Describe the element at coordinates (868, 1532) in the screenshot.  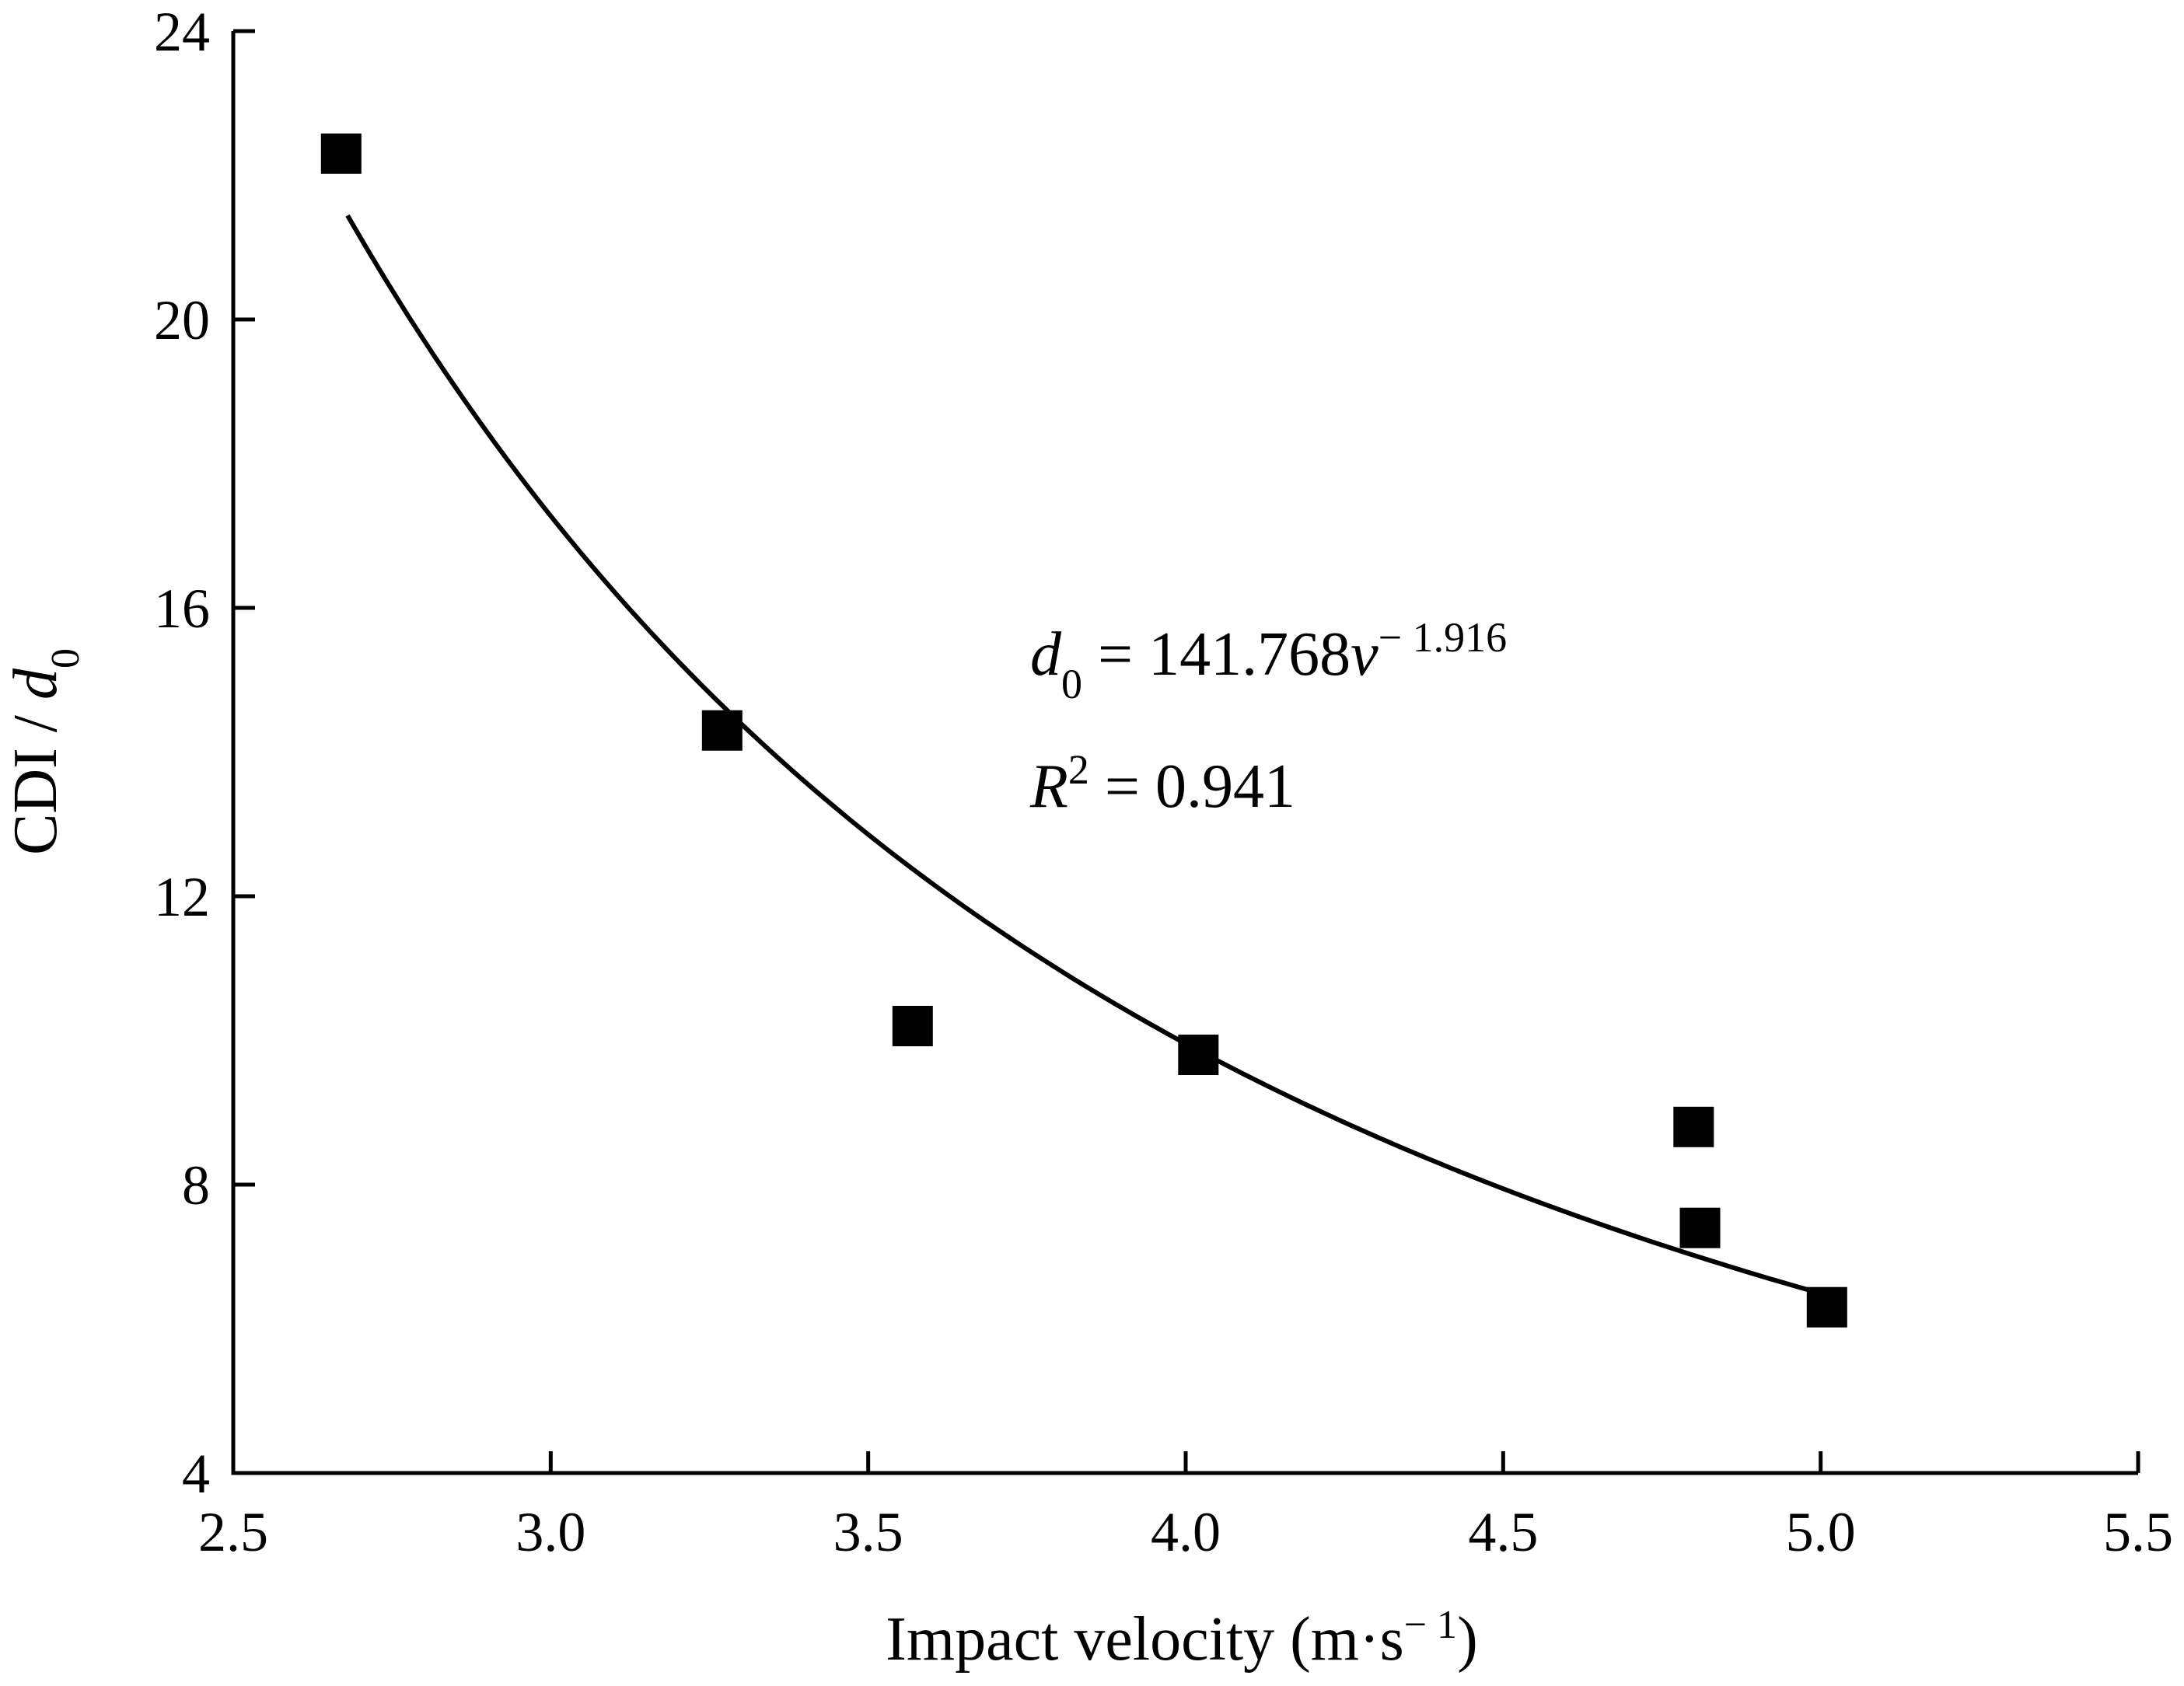
I see `x-tick-label: 3.5` at that location.